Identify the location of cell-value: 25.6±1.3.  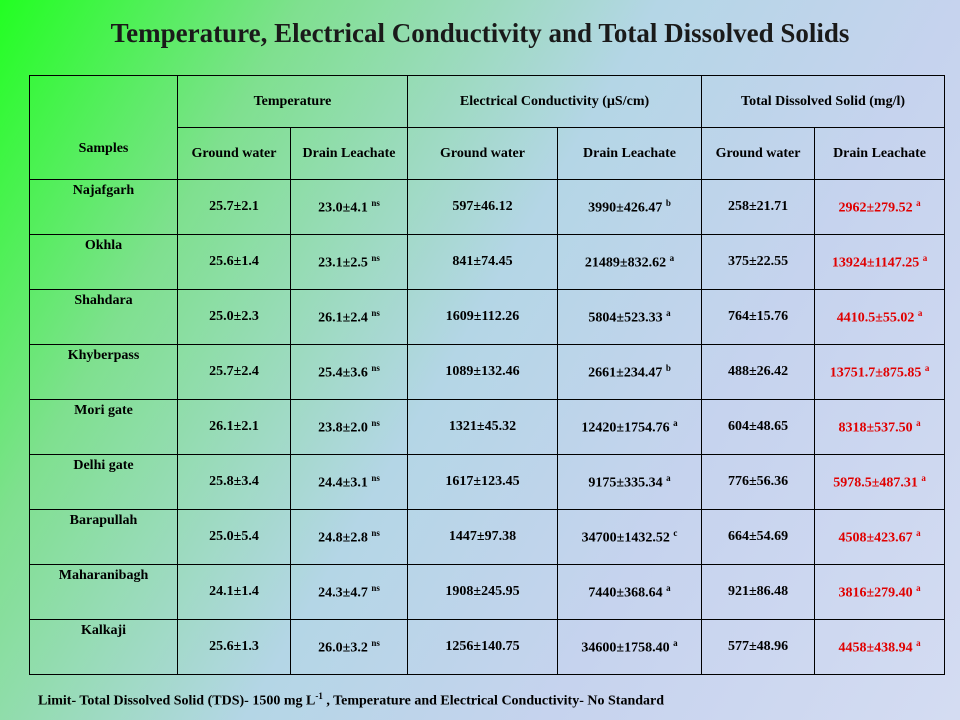
(234, 646).